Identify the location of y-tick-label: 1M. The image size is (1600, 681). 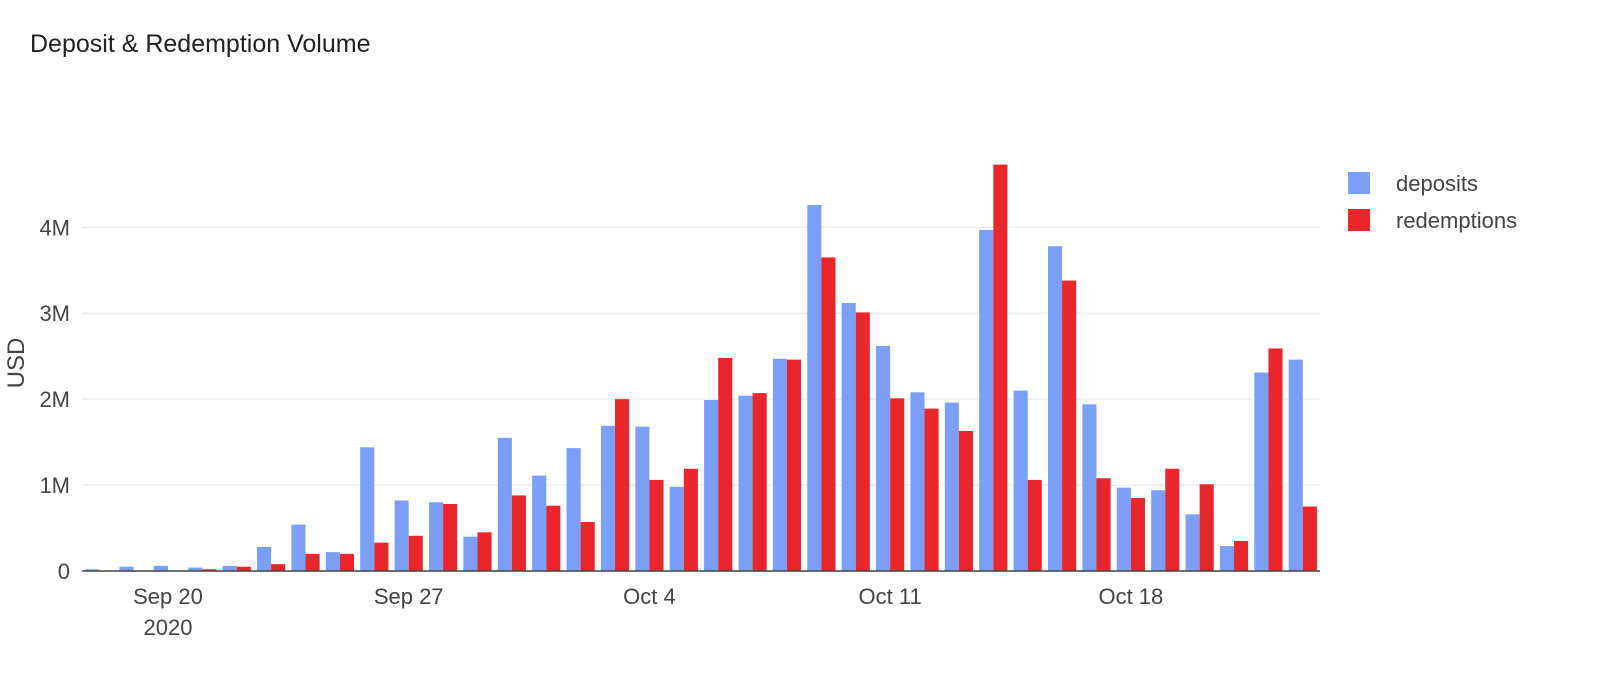
(54, 485).